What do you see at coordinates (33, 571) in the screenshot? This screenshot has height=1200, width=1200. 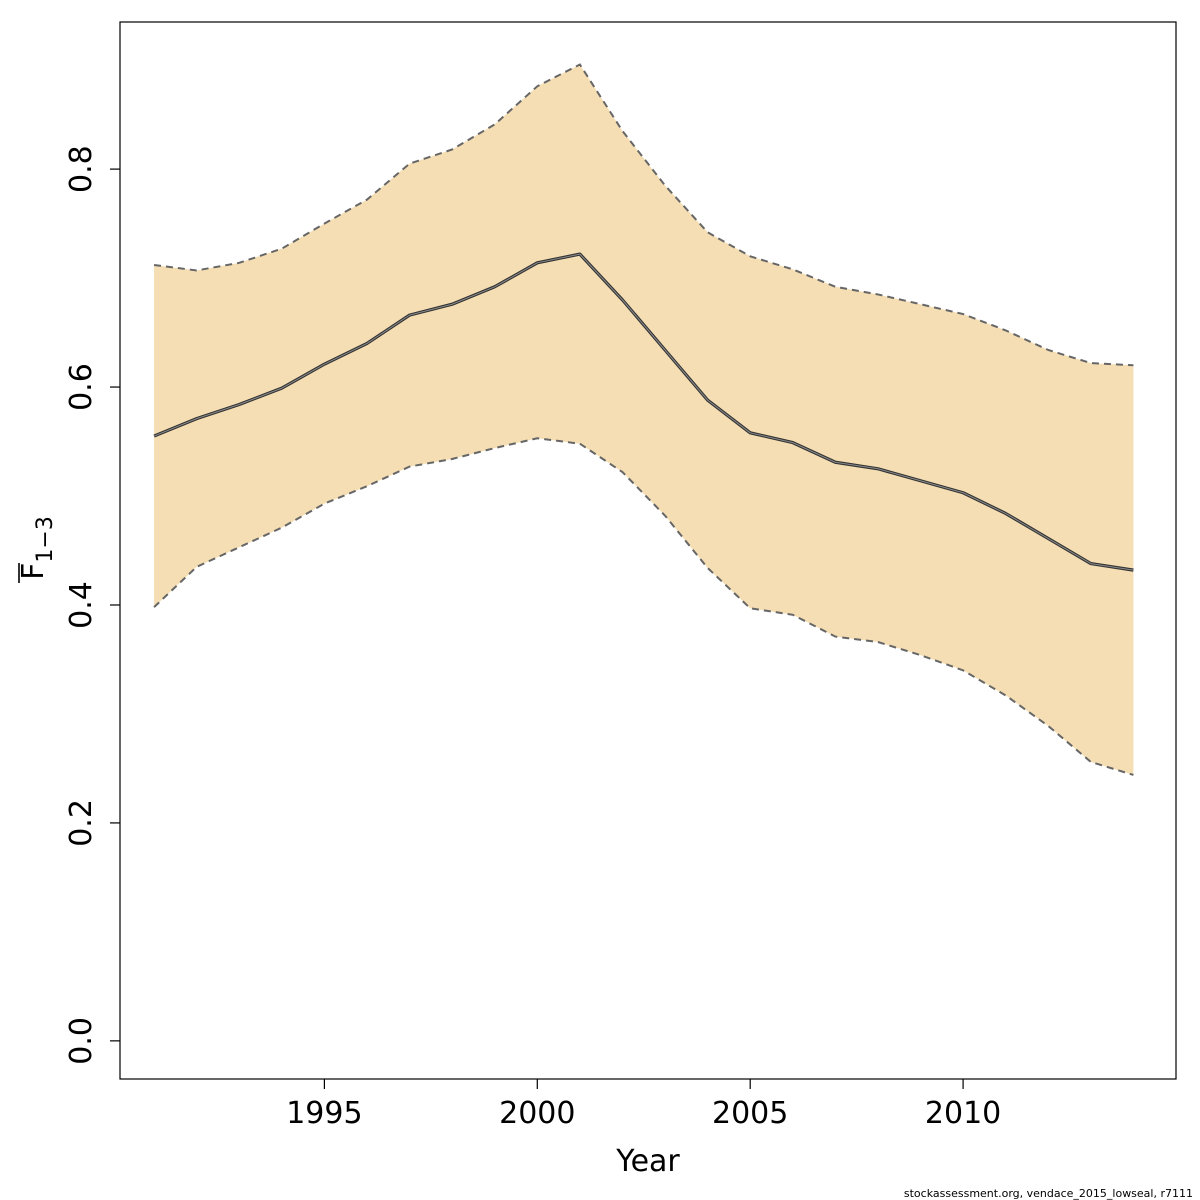 I see `y-axis-label-base: F` at bounding box center [33, 571].